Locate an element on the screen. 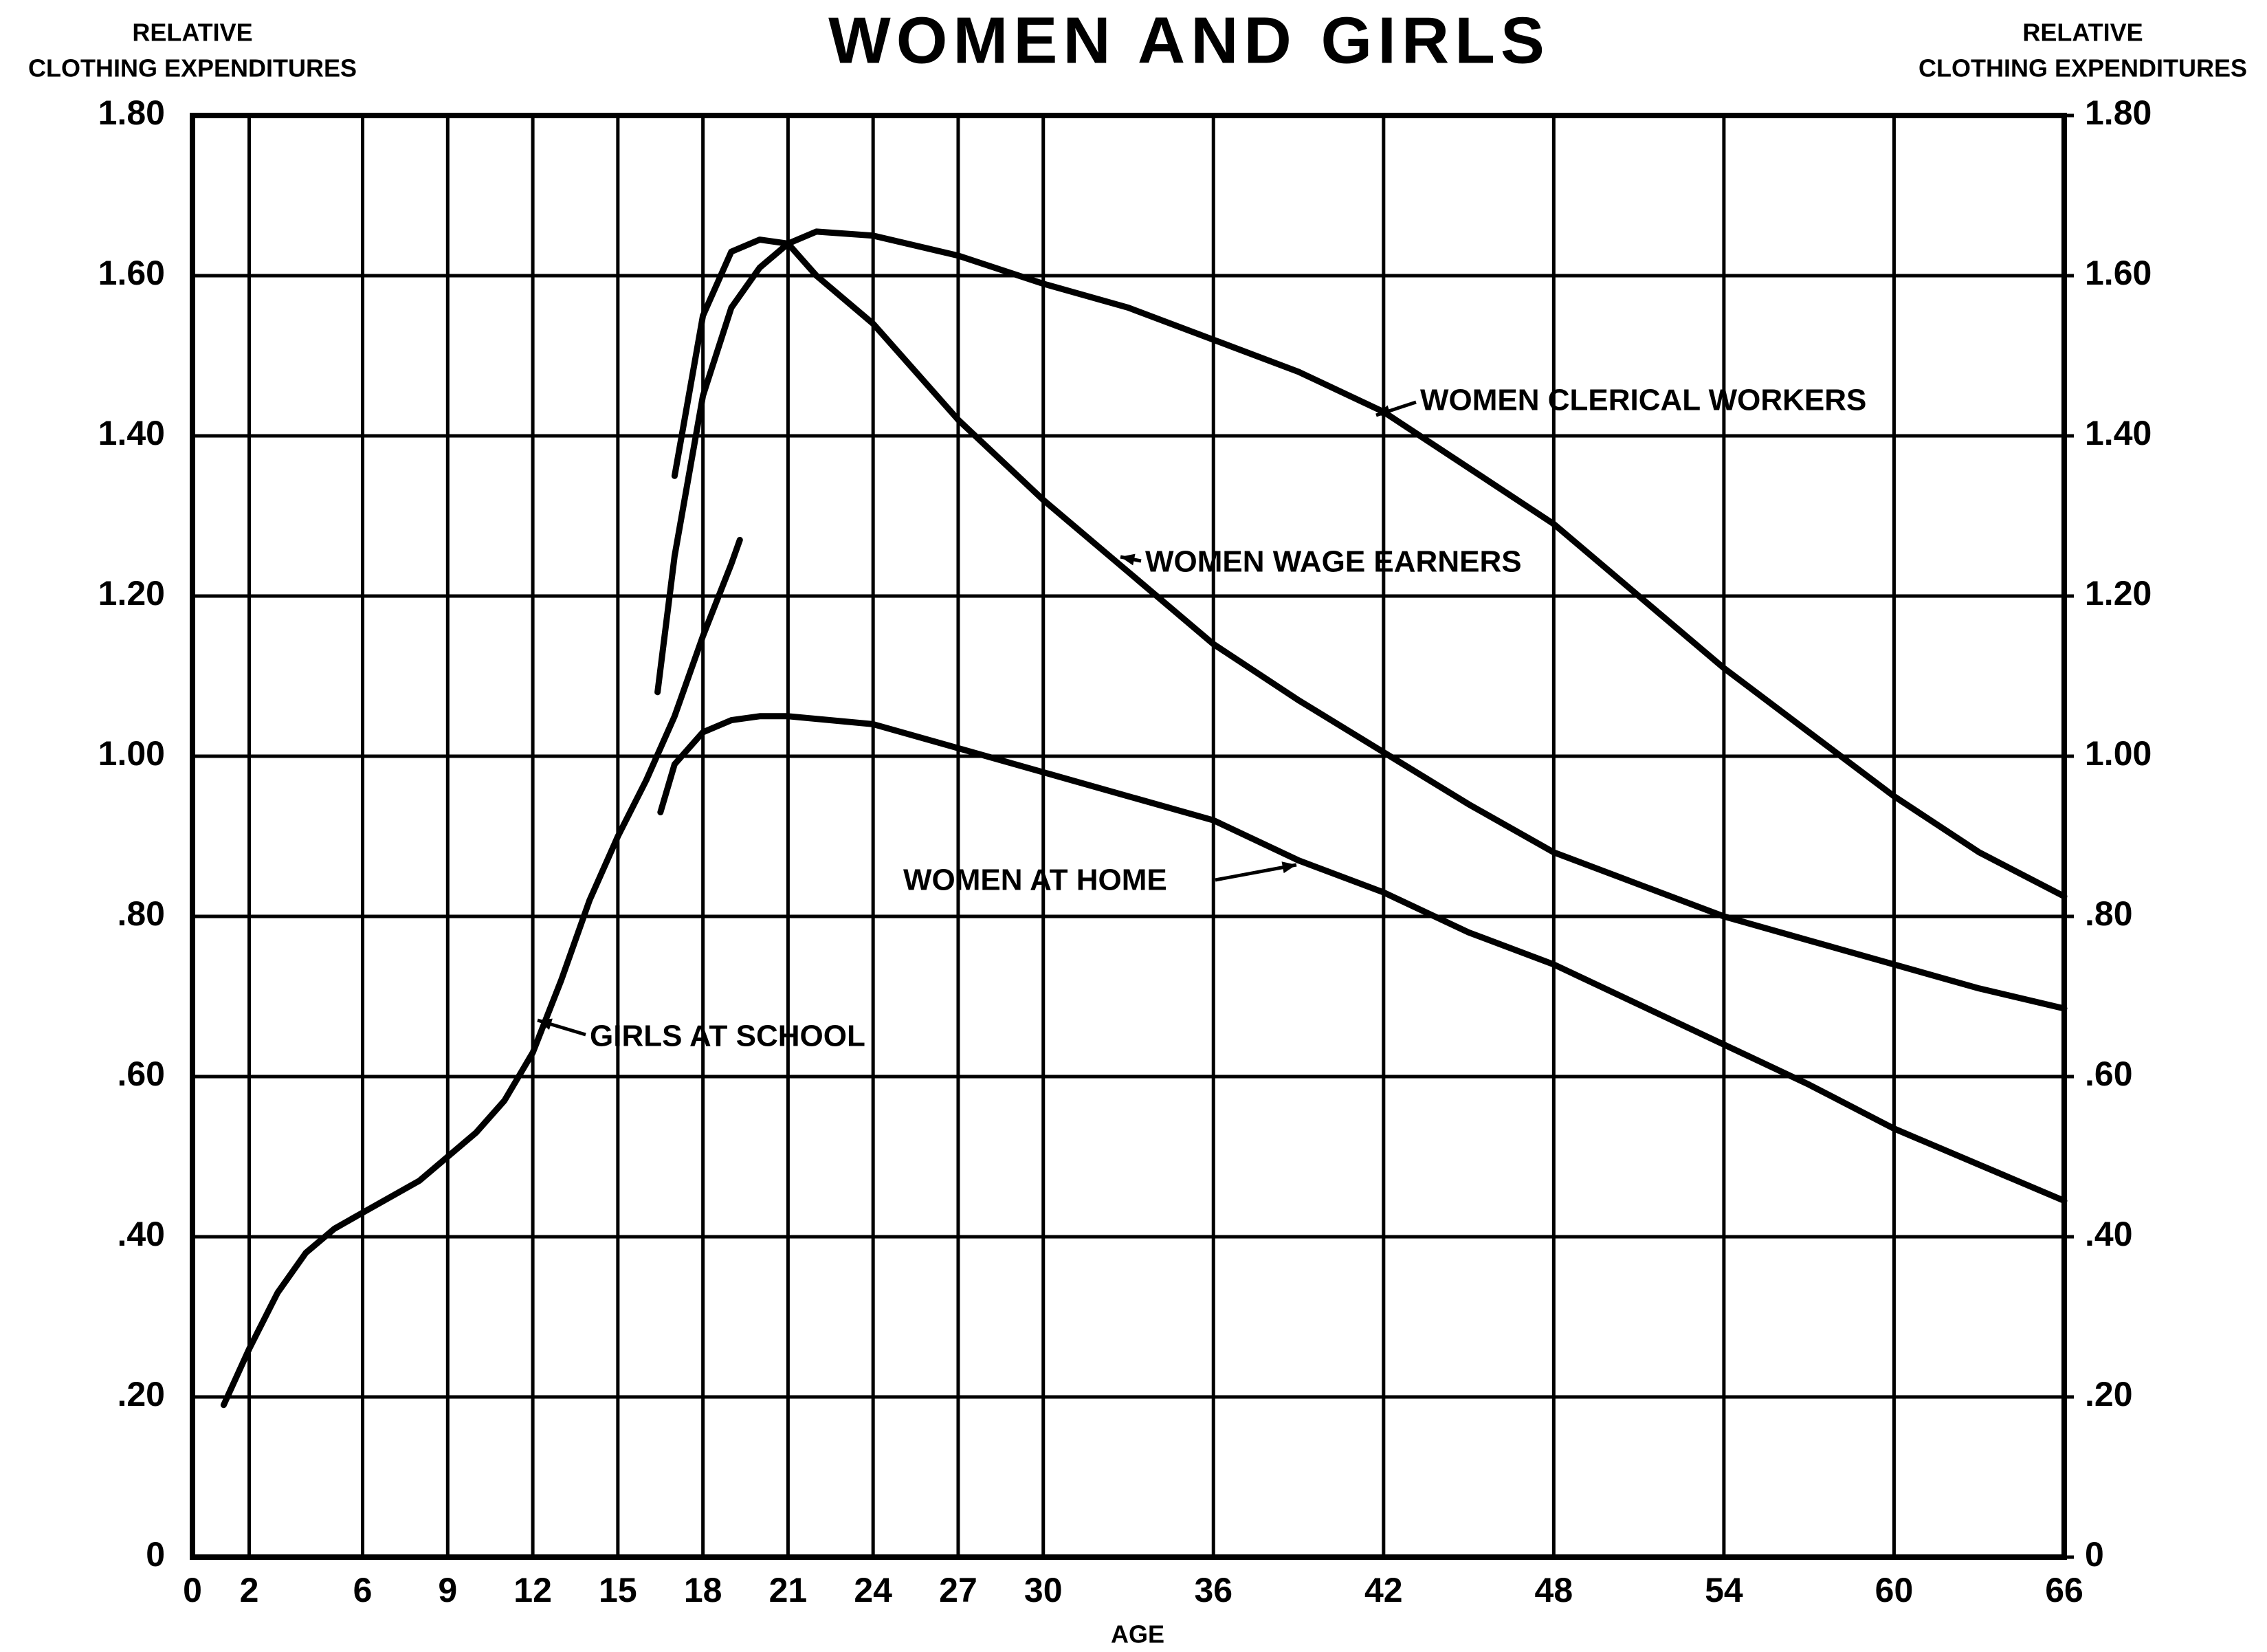  y2-axis-label: RELATIVE is located at coordinates (2082, 33).